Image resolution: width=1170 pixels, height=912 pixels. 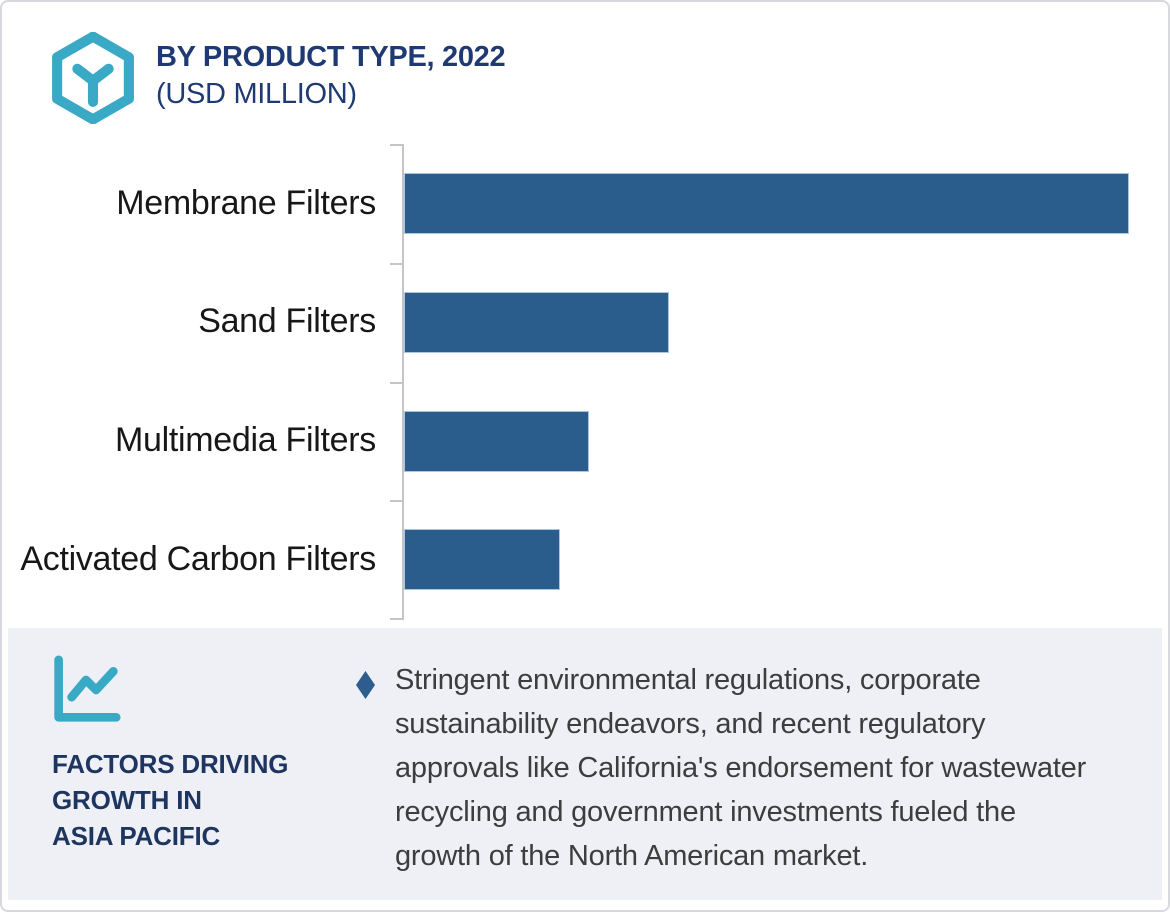 I want to click on diamond-bullet-icon, so click(x=365, y=685).